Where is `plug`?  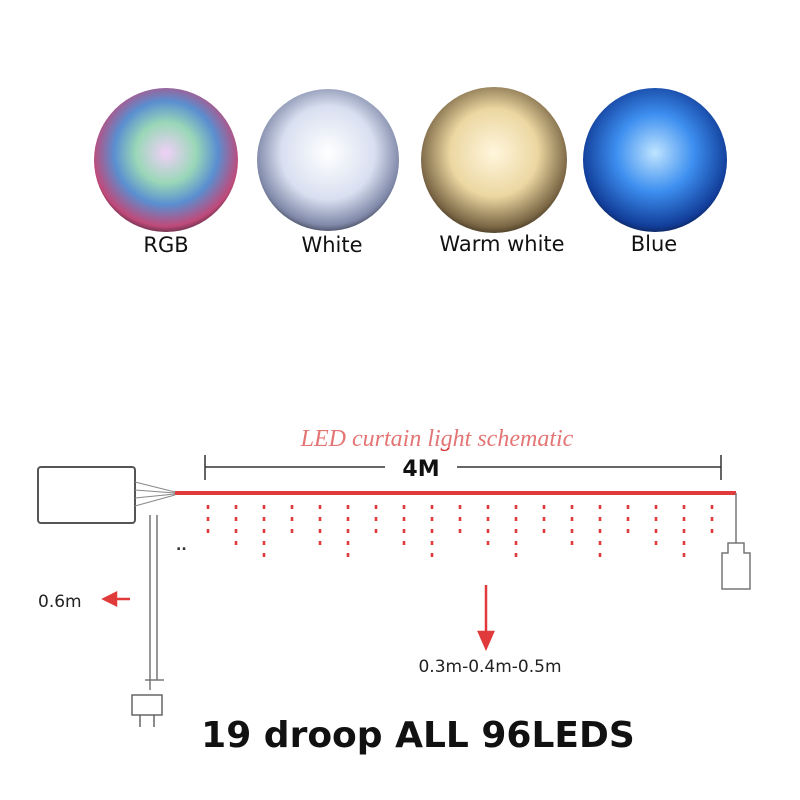 plug is located at coordinates (147, 710).